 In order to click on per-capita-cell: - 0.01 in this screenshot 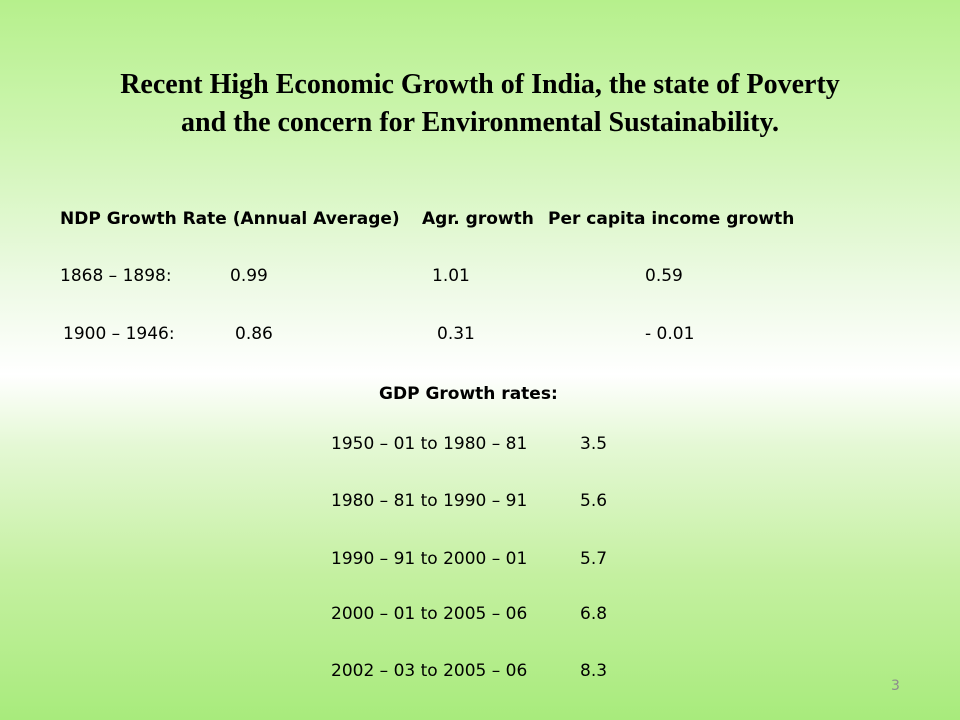, I will do `click(670, 334)`.